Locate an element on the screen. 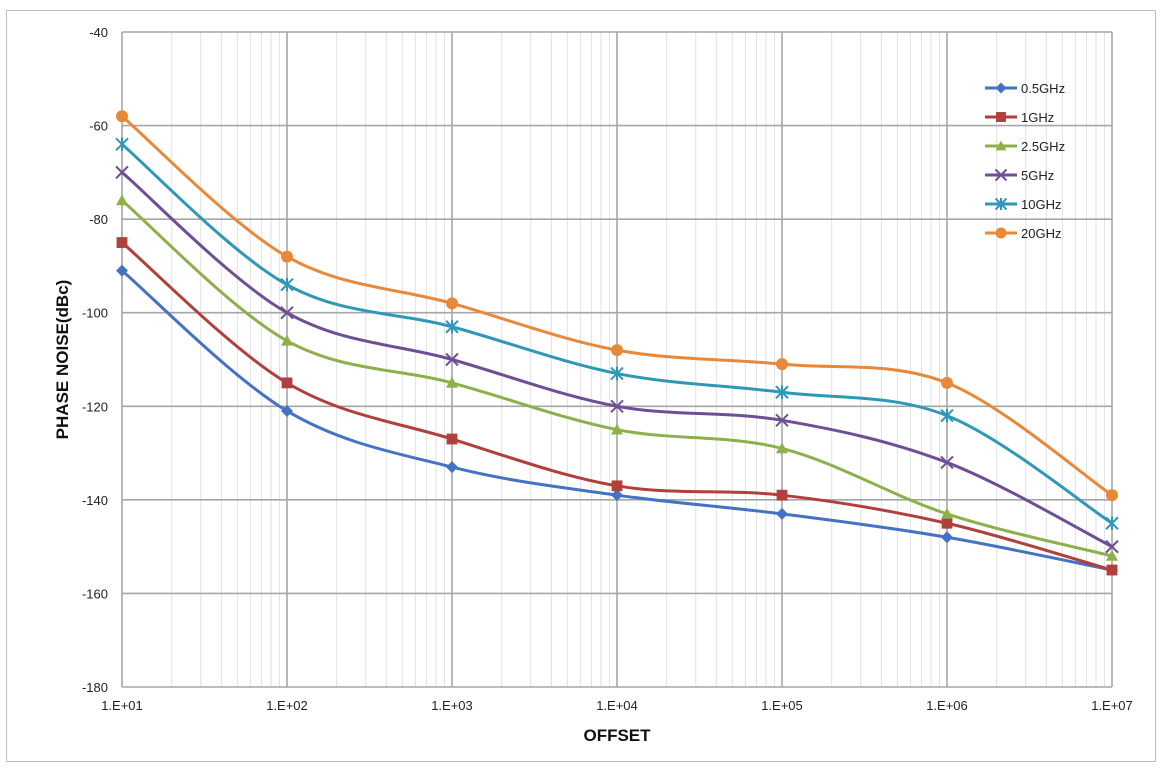 This screenshot has height=770, width=1160. x-tick-label: 1.E+07 is located at coordinates (1112, 705).